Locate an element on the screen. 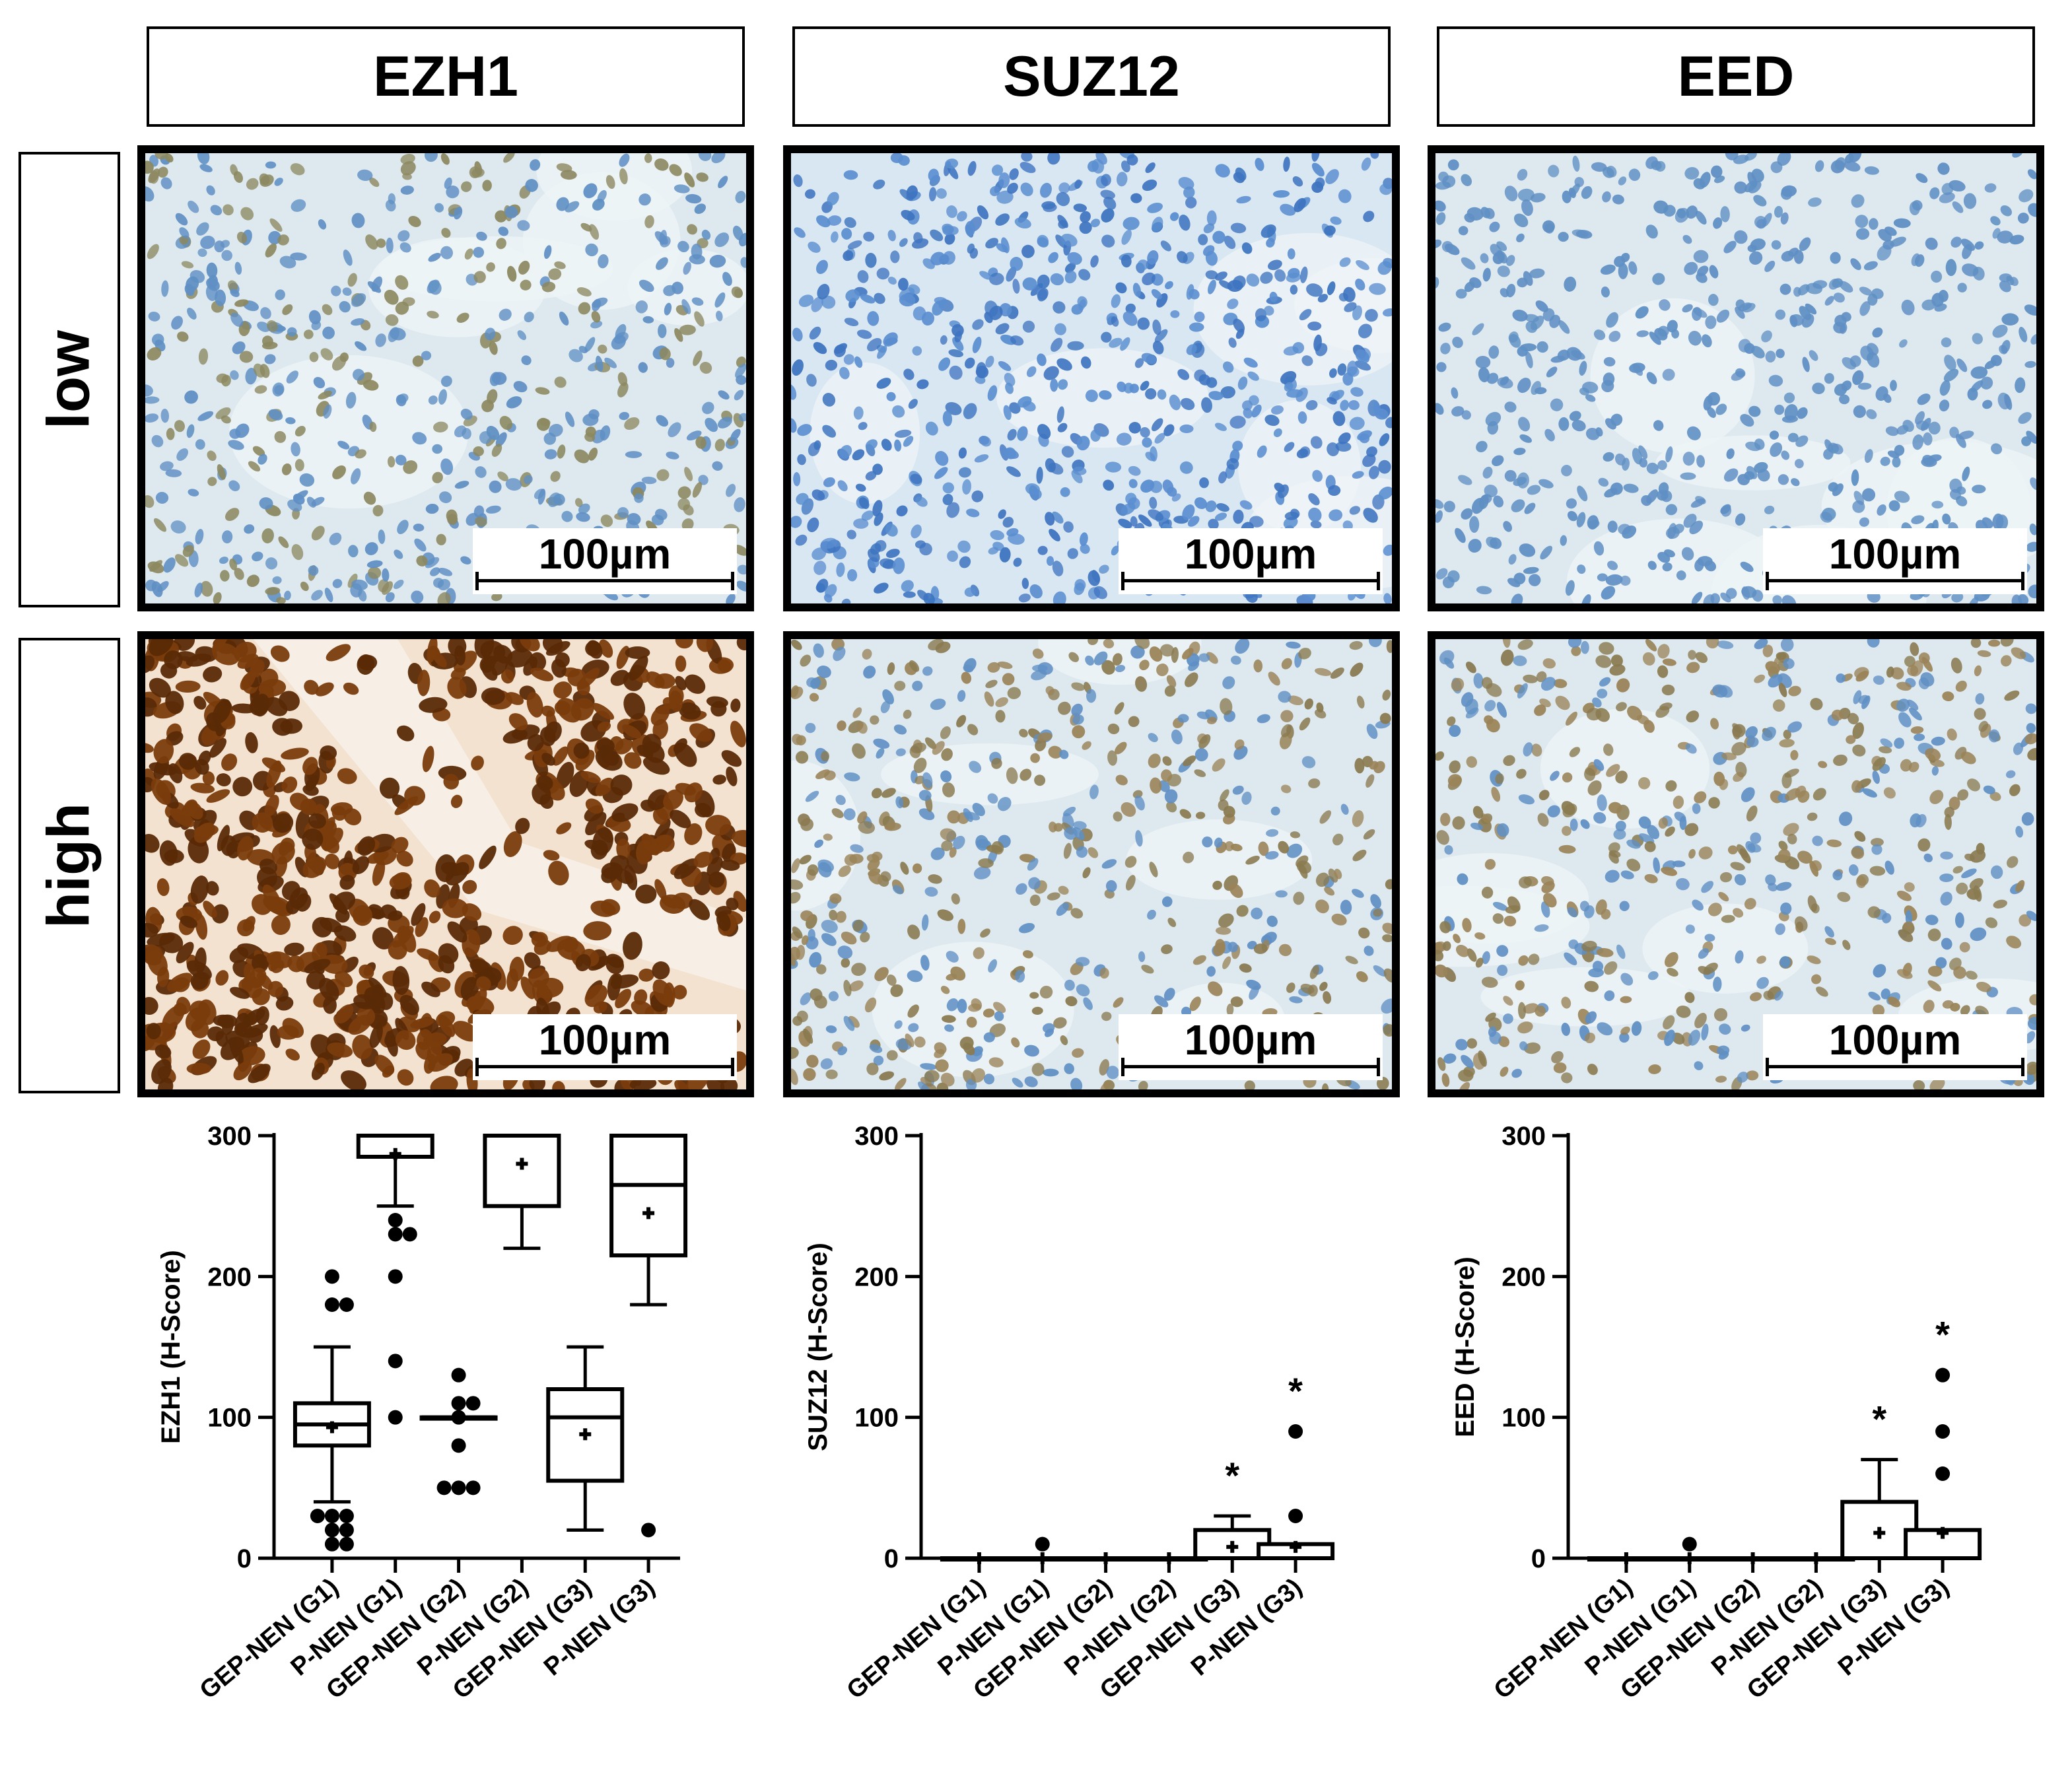  micrograph-suz12-low: 100µm is located at coordinates (1092, 378).